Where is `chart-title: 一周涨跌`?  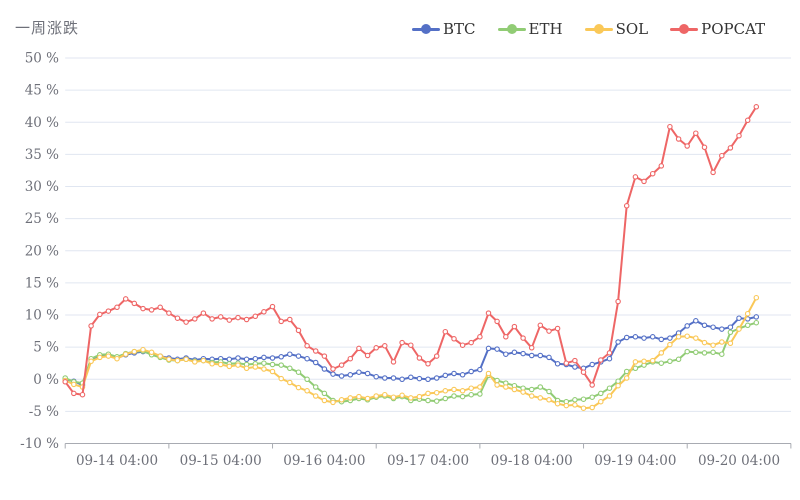
chart-title: 一周涨跌 is located at coordinates (47, 28).